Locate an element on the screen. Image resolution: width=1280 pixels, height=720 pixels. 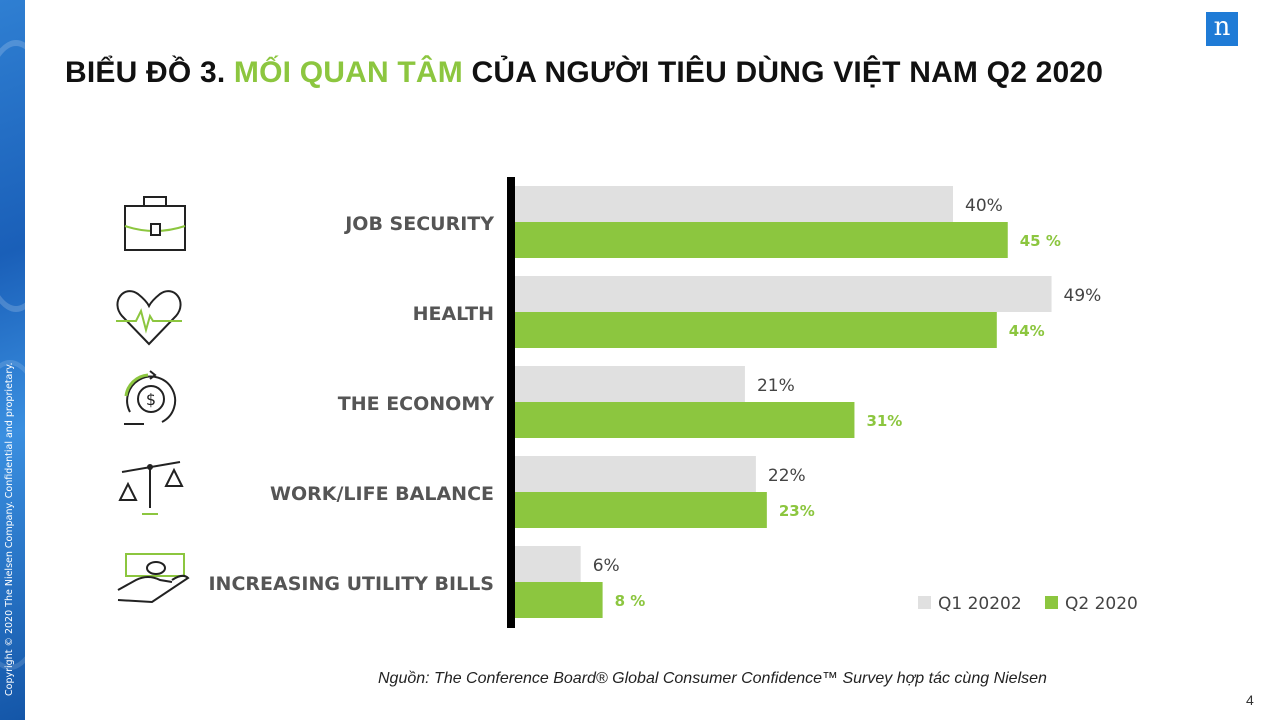
title-suffix: CỦA NGƯỜI TIÊU DÙNG VIỆT NAM Q2 2020 is located at coordinates (783, 72).